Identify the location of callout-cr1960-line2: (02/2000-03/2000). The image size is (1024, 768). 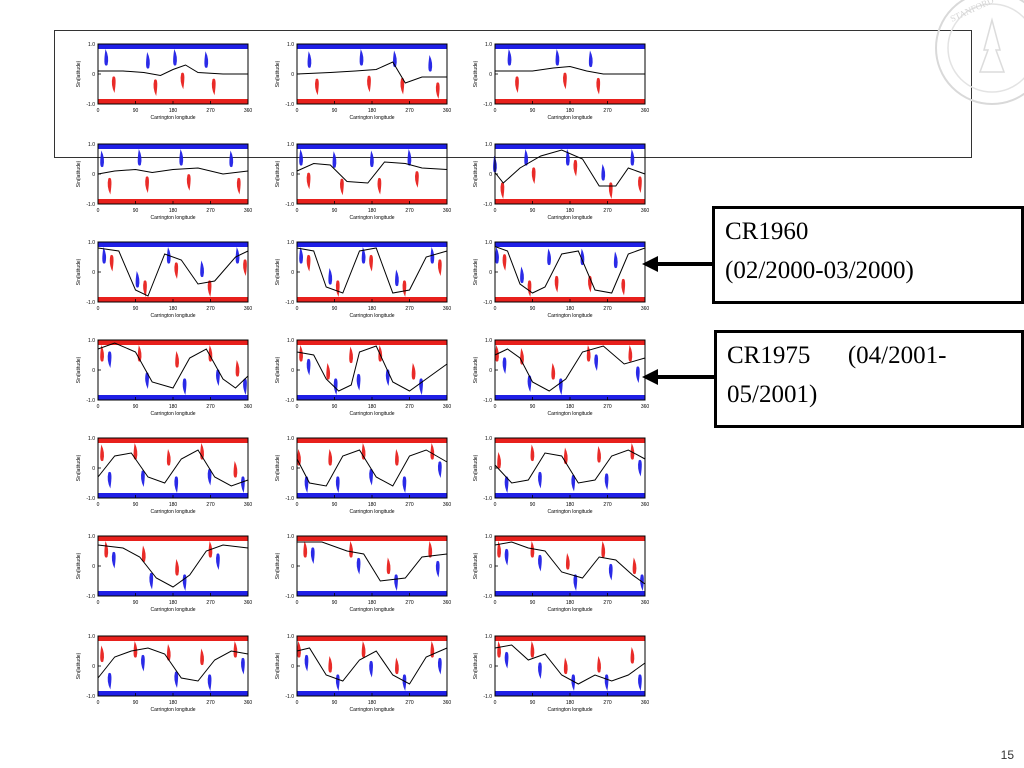
(819, 270).